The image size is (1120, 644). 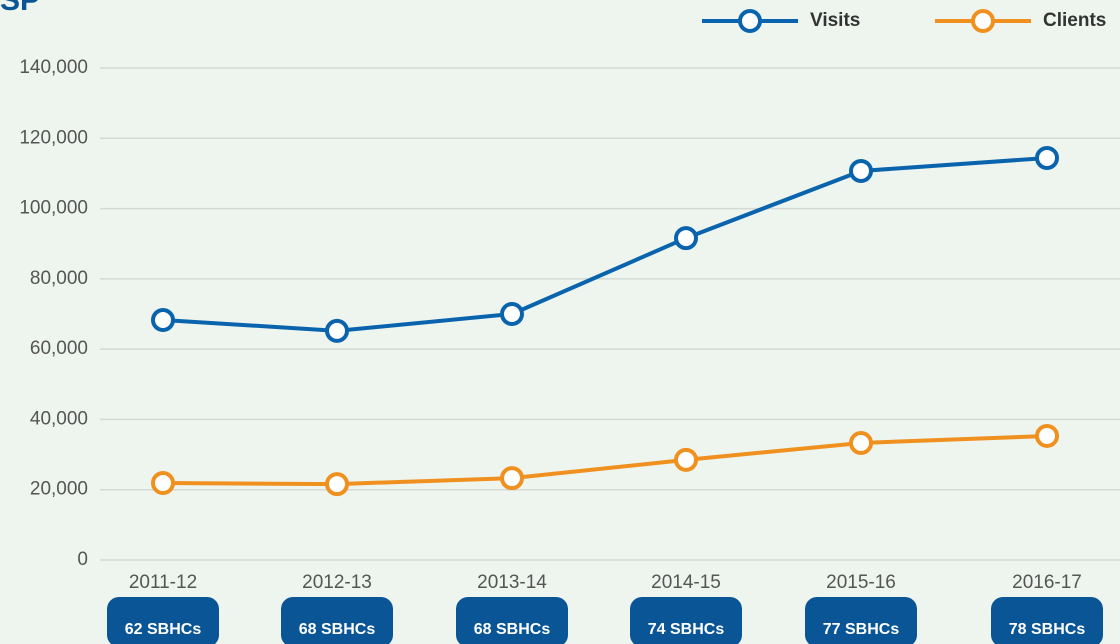 I want to click on x-tick-label: 2013-14, so click(x=512, y=582).